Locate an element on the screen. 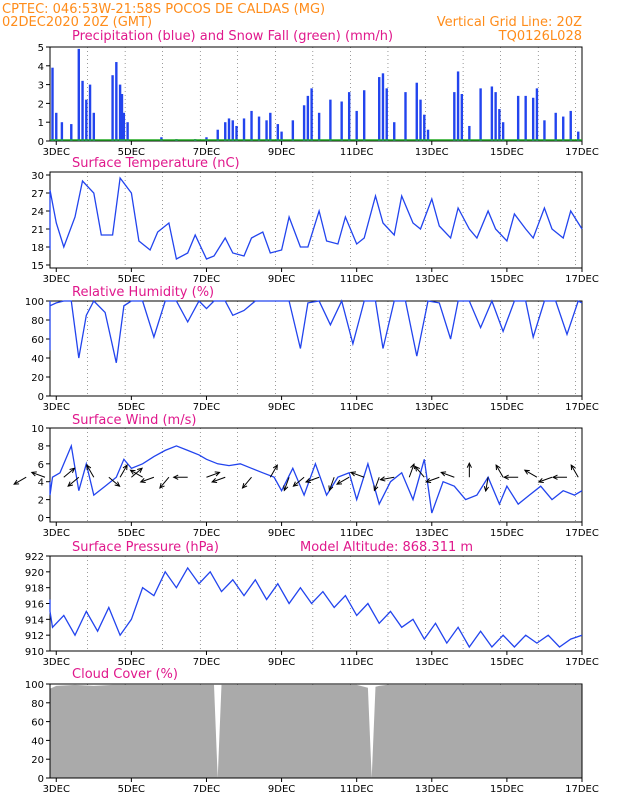 The height and width of the screenshot is (800, 618). pressure-xtick-label: 9DEC is located at coordinates (281, 662).